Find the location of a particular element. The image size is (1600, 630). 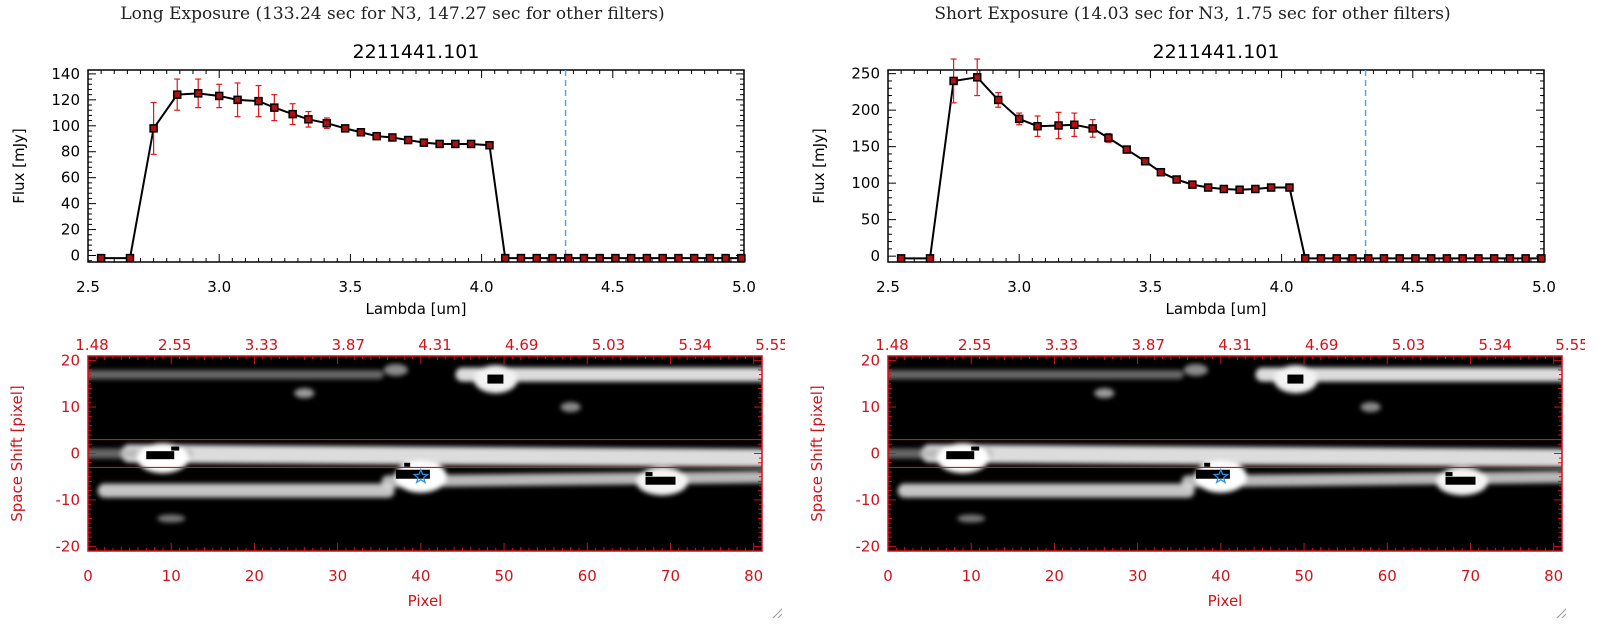

x-axis-label: Pixel is located at coordinates (1225, 601).